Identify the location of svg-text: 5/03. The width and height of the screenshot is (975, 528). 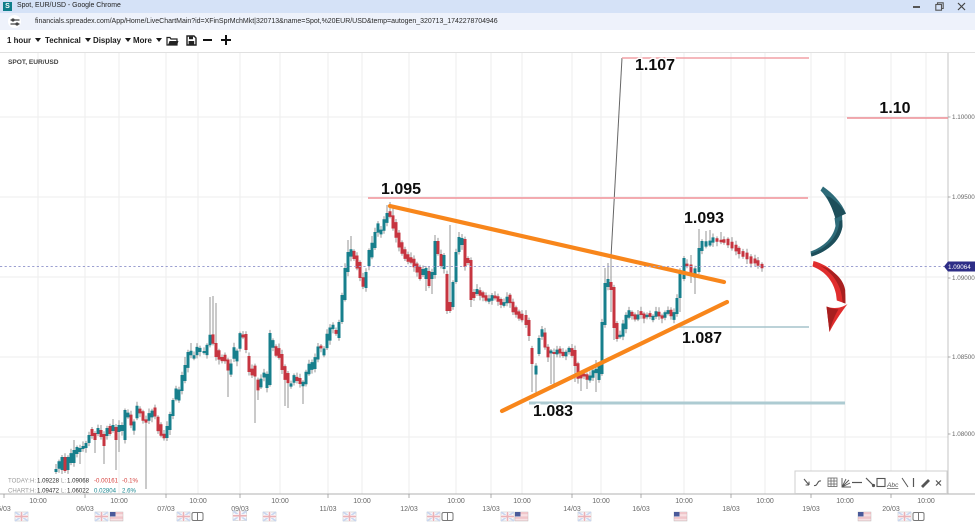
(5, 509).